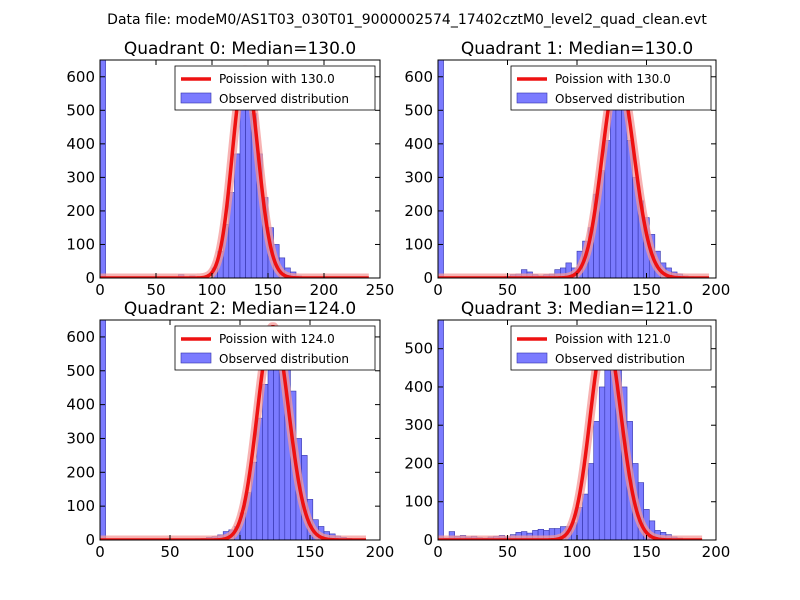  I want to click on axes-frame, so click(240, 169).